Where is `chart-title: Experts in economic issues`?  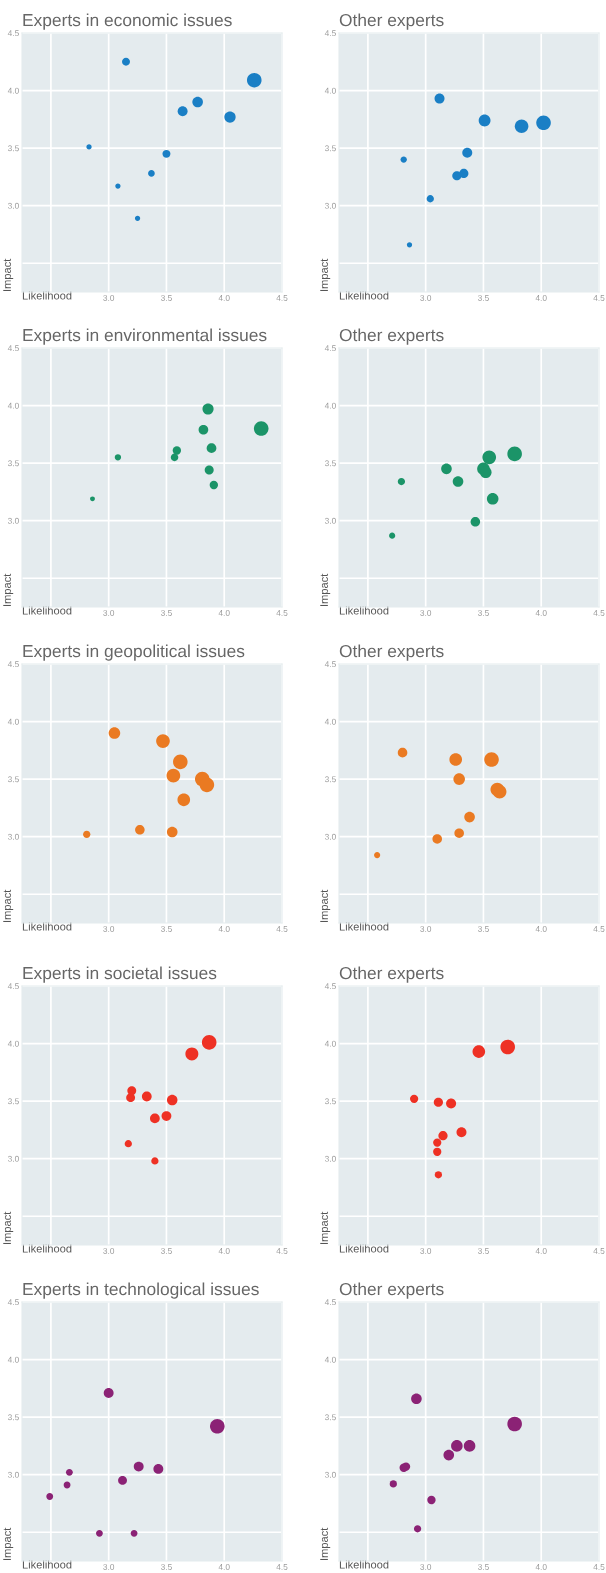 chart-title: Experts in economic issues is located at coordinates (127, 21).